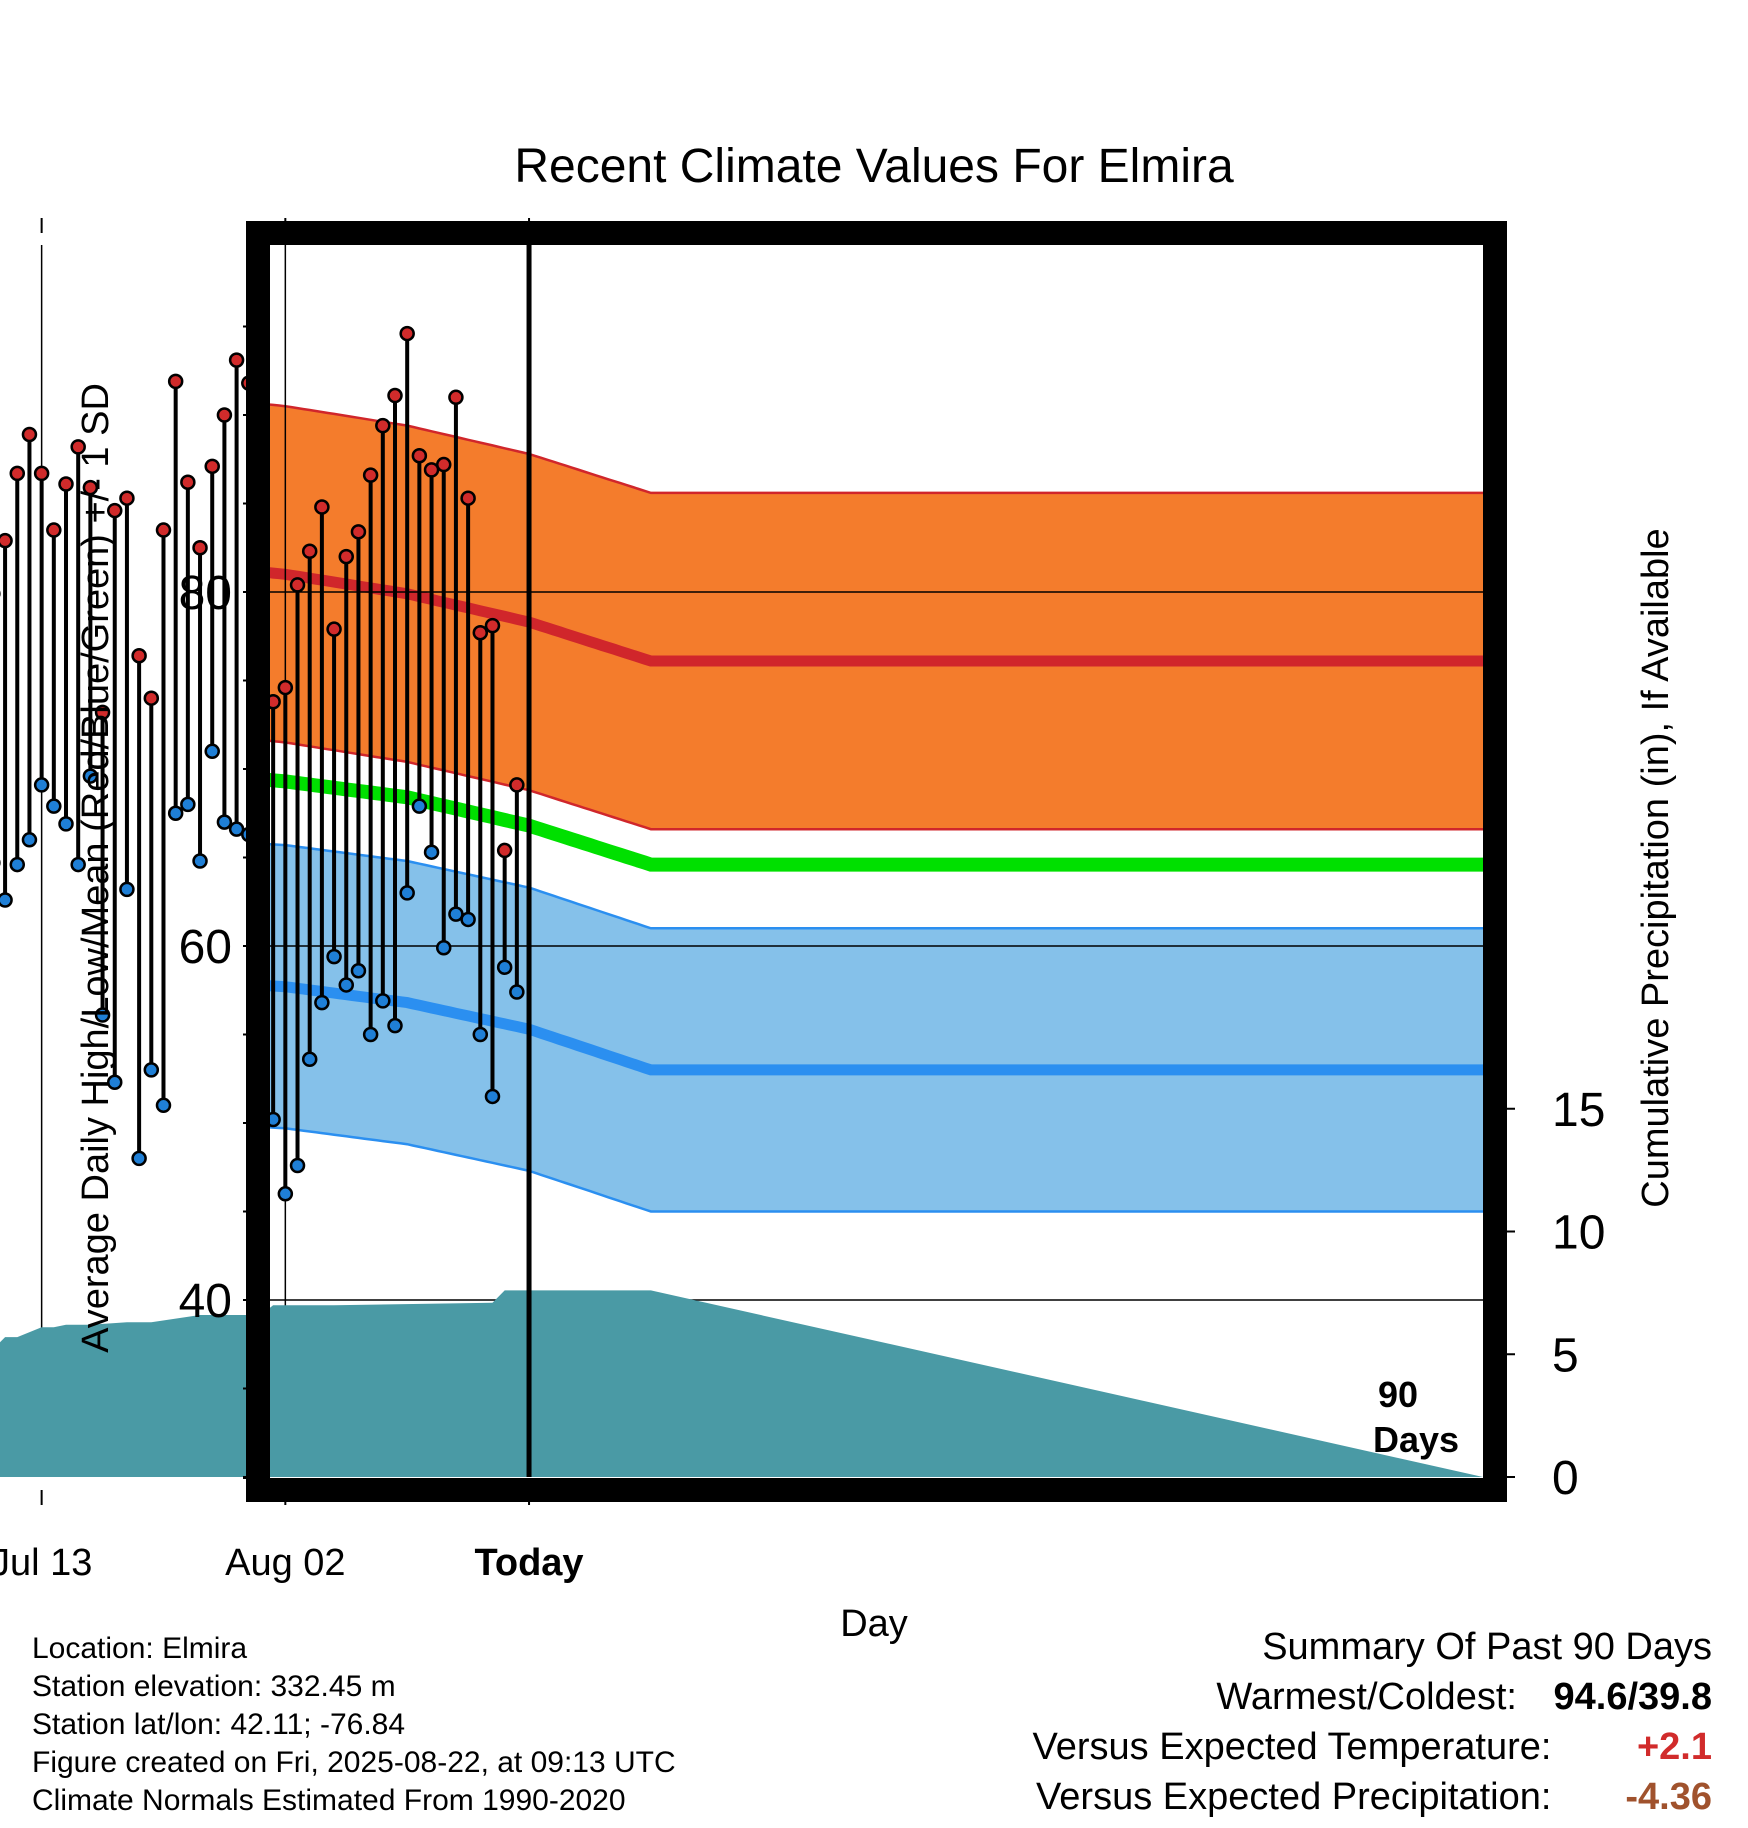 This screenshot has height=1828, width=1748. I want to click on high-sd-upper-line, so click(876, 449).